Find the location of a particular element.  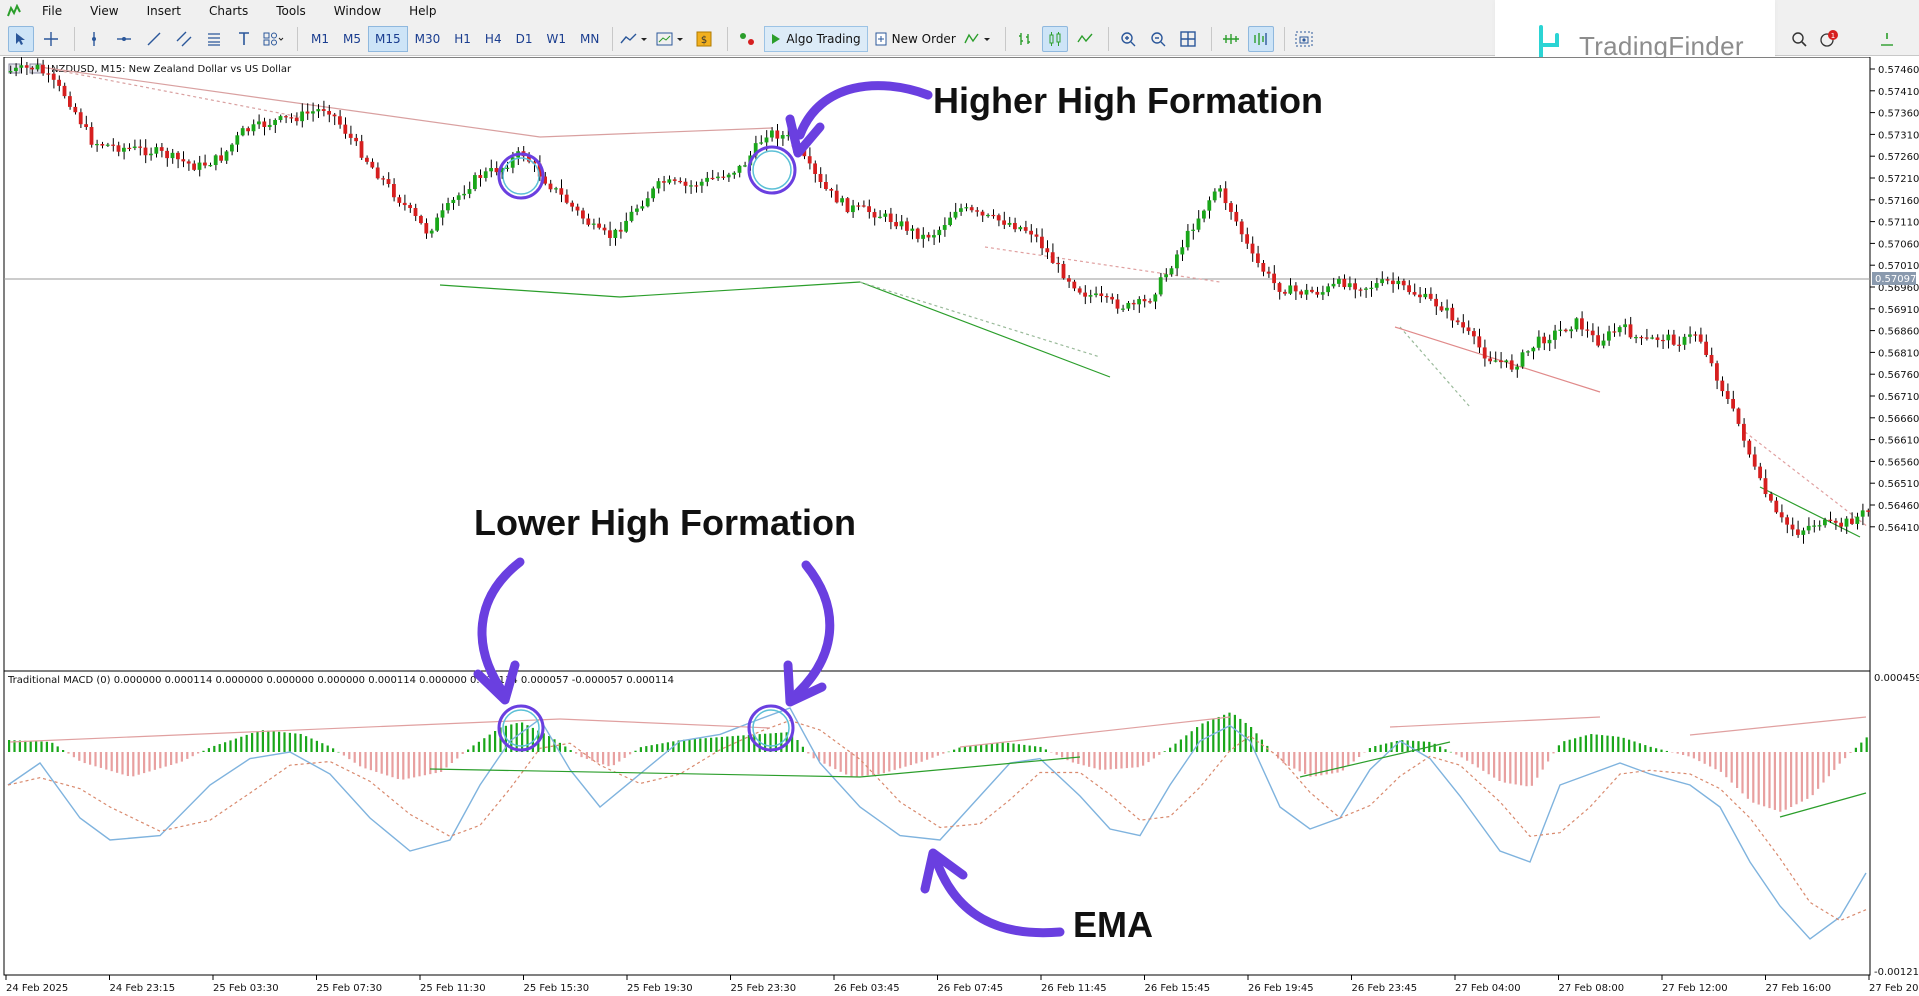

trendline-icon is located at coordinates (154, 39).